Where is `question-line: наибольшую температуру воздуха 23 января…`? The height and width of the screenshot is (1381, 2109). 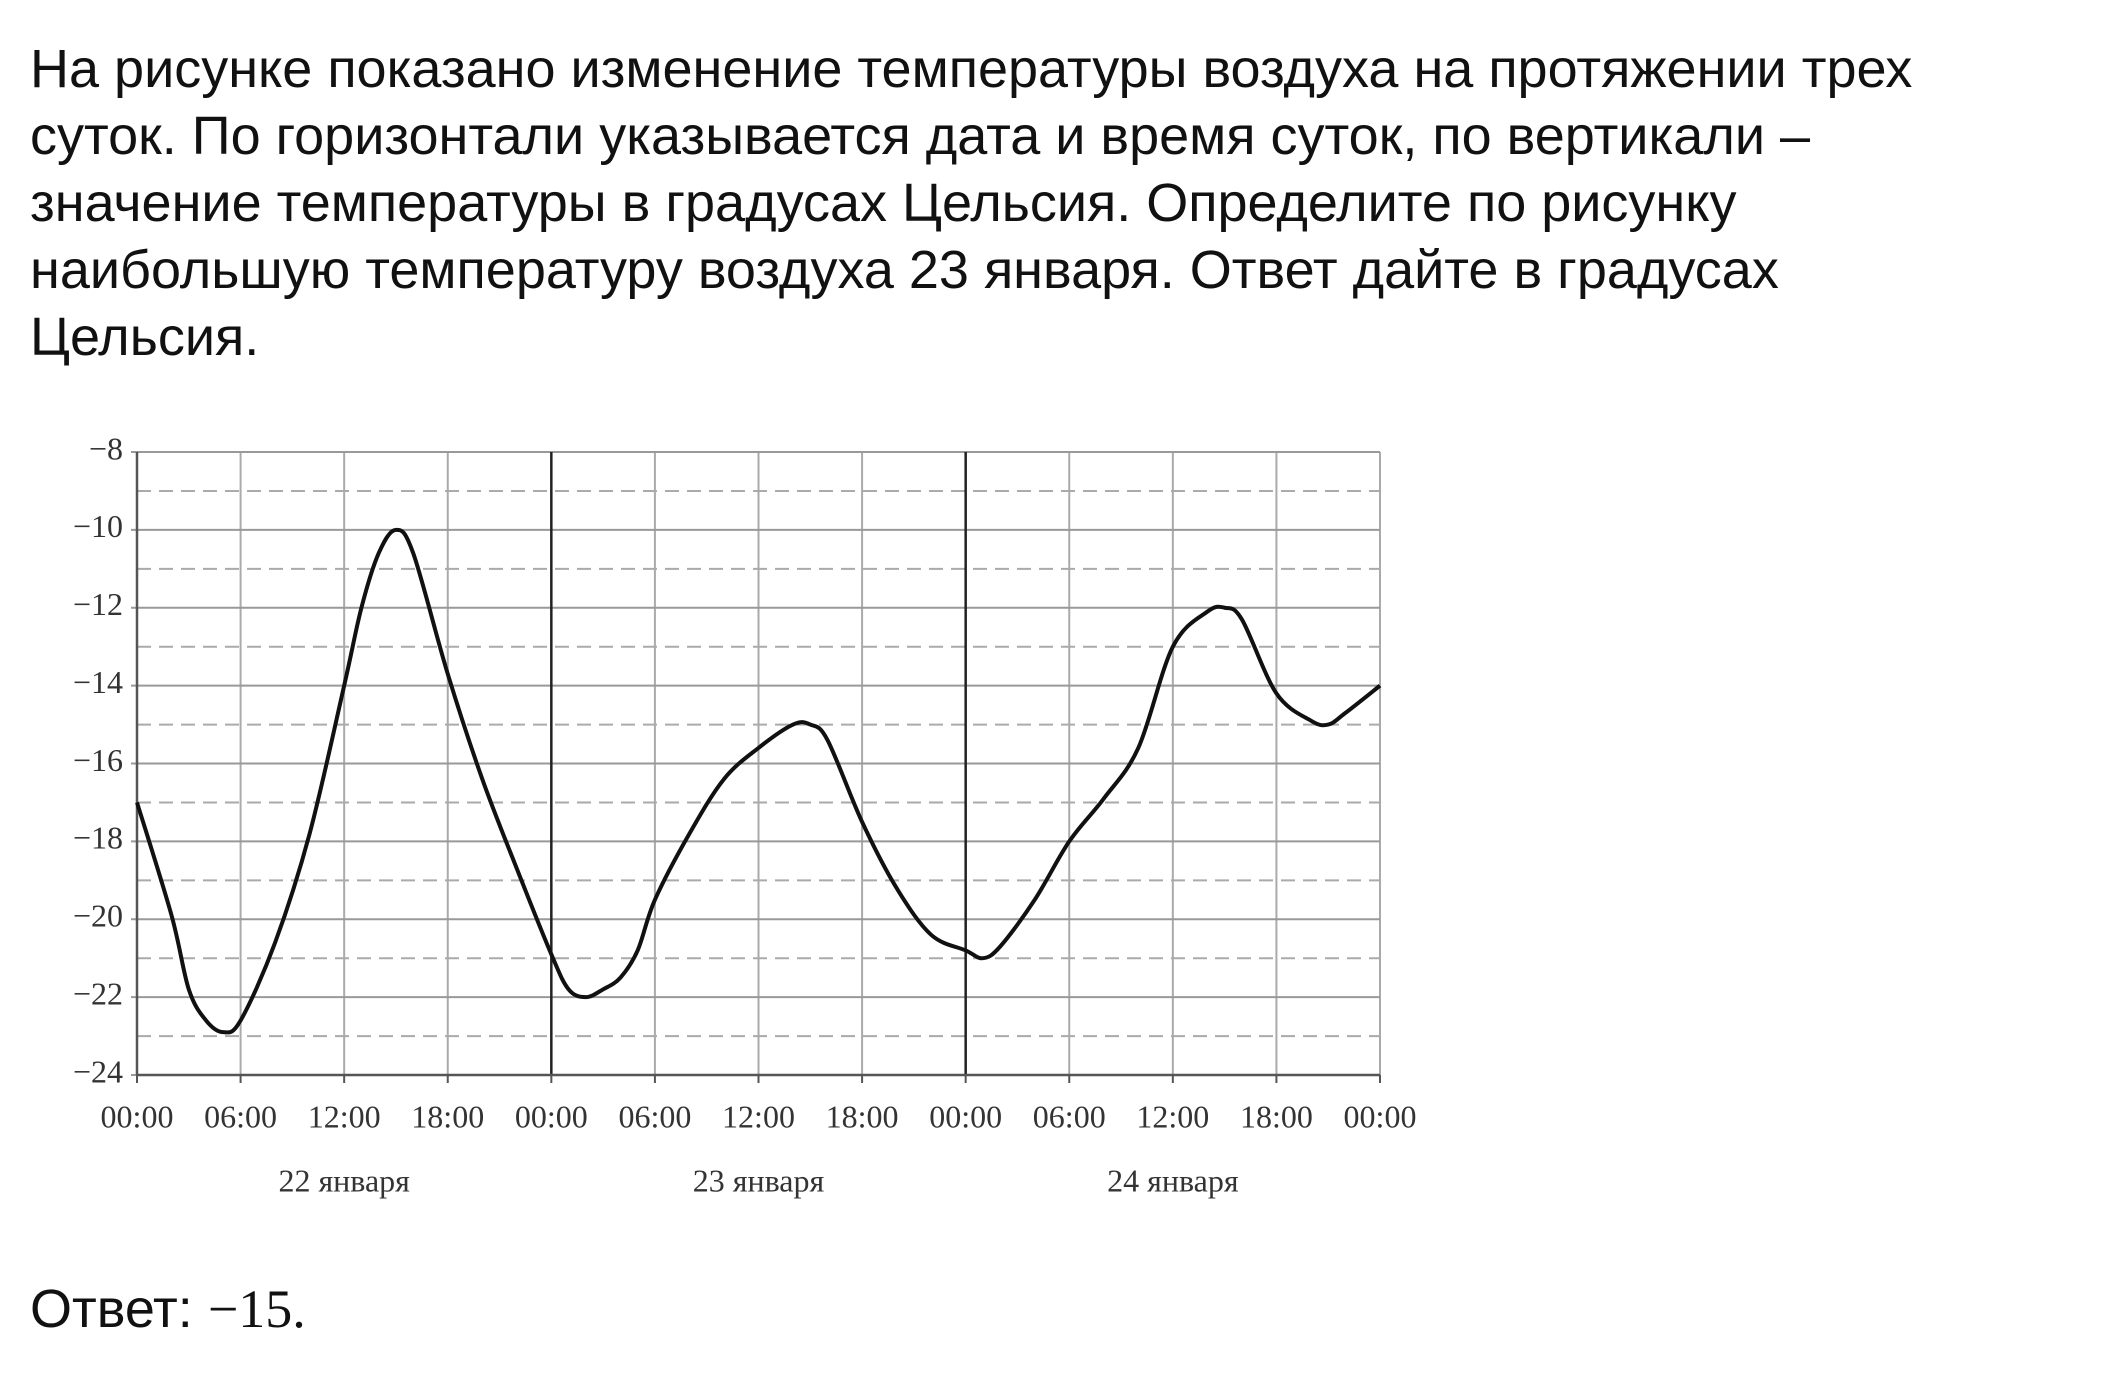 question-line: наибольшую температуру воздуха 23 января… is located at coordinates (904, 270).